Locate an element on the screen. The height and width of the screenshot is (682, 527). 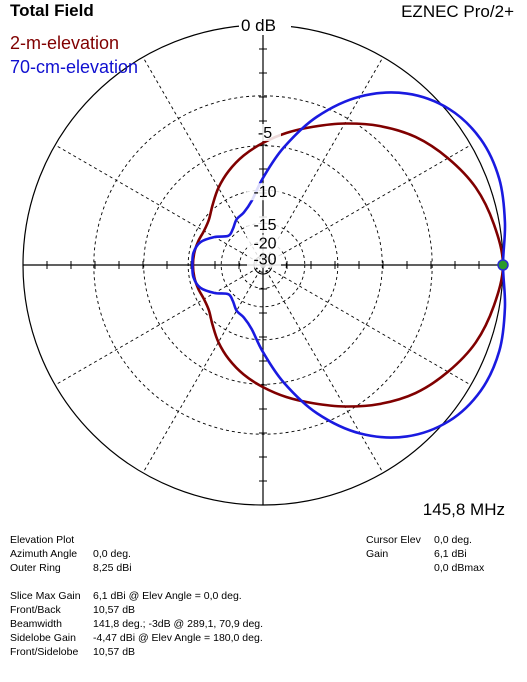
info-label: Cursor Elev is located at coordinates (393, 540).